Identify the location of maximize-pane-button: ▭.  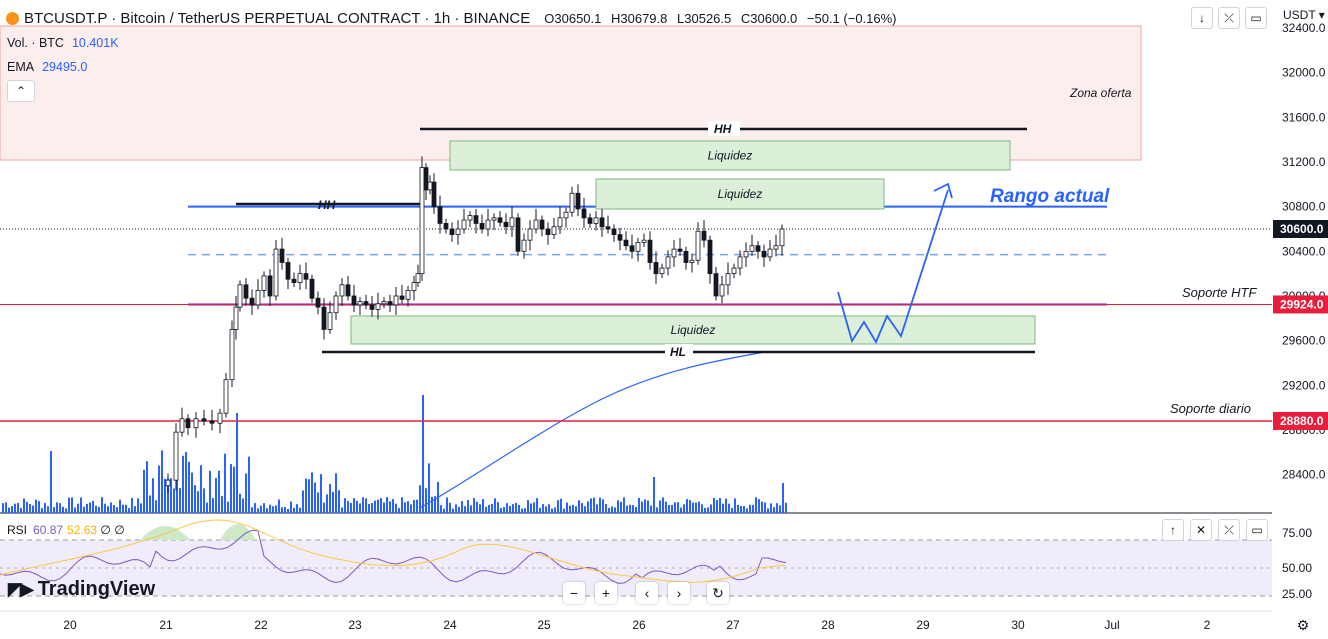
(1256, 18).